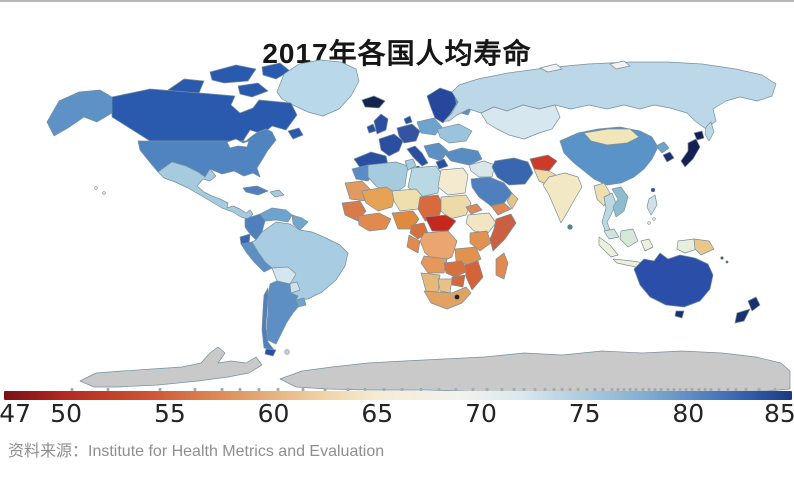  I want to click on region-svalbard, so click(551, 68).